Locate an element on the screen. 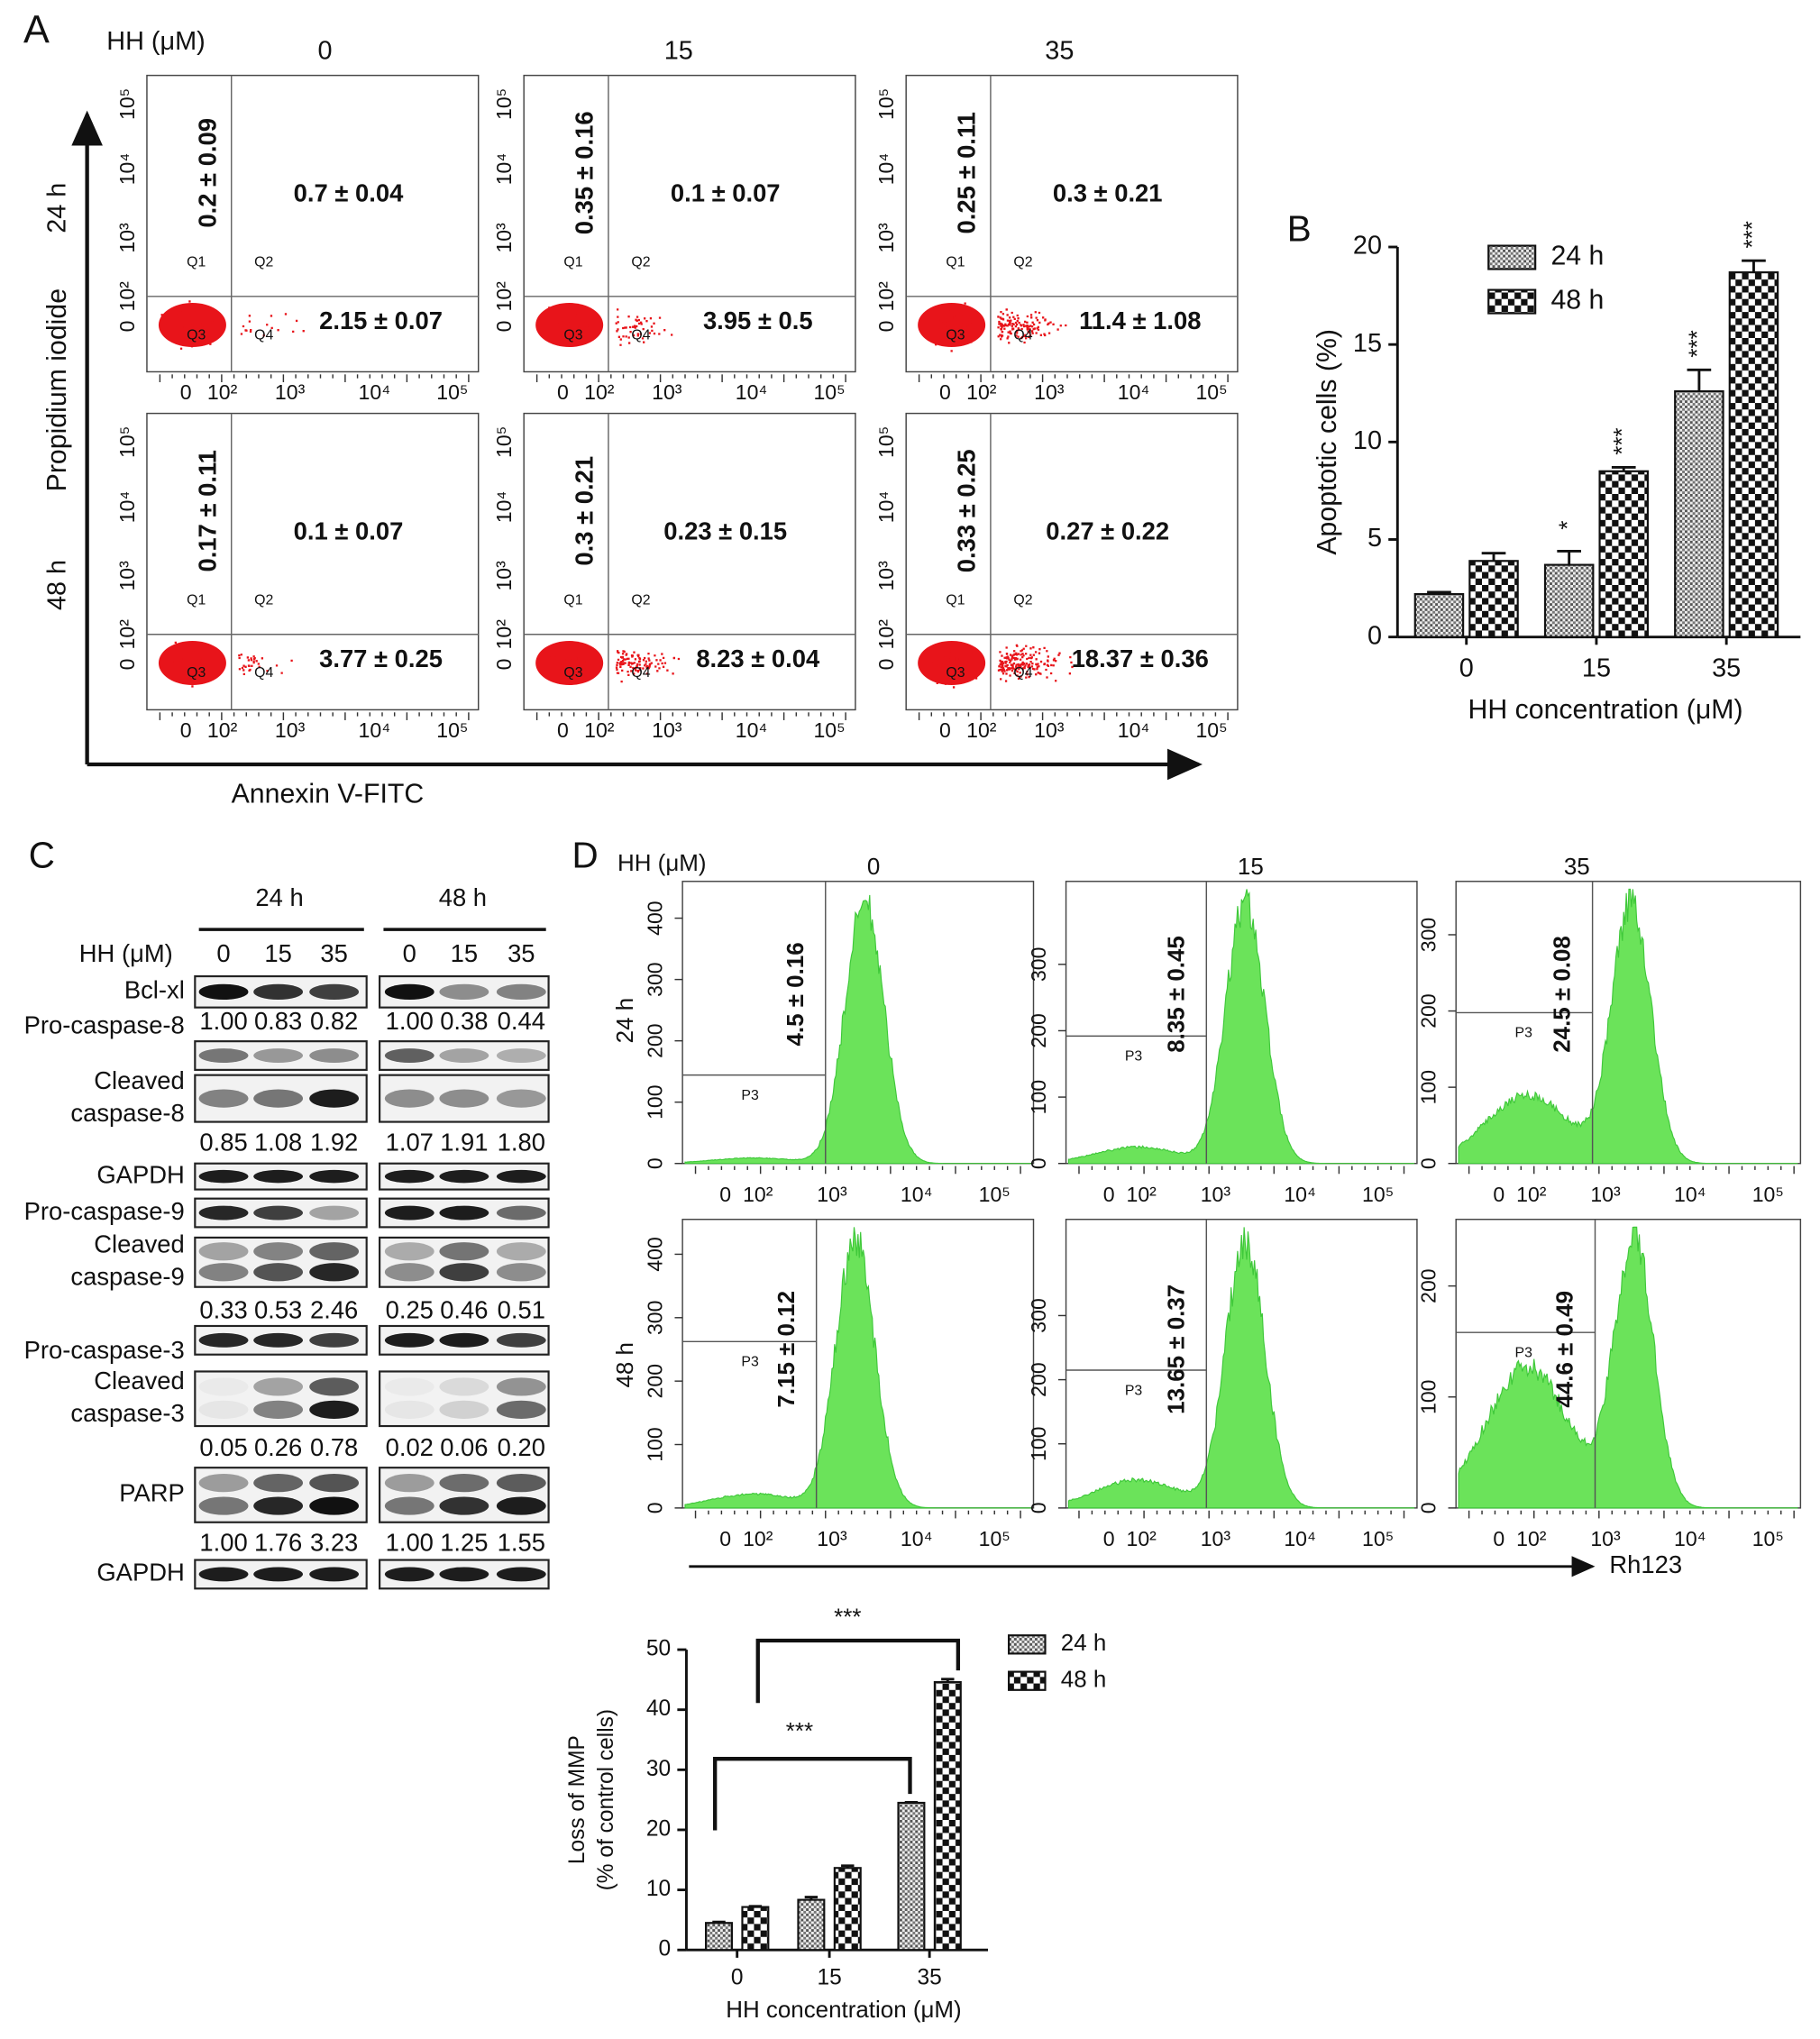 The height and width of the screenshot is (2039, 1820). x-tick-label: 10² is located at coordinates (1142, 1538).